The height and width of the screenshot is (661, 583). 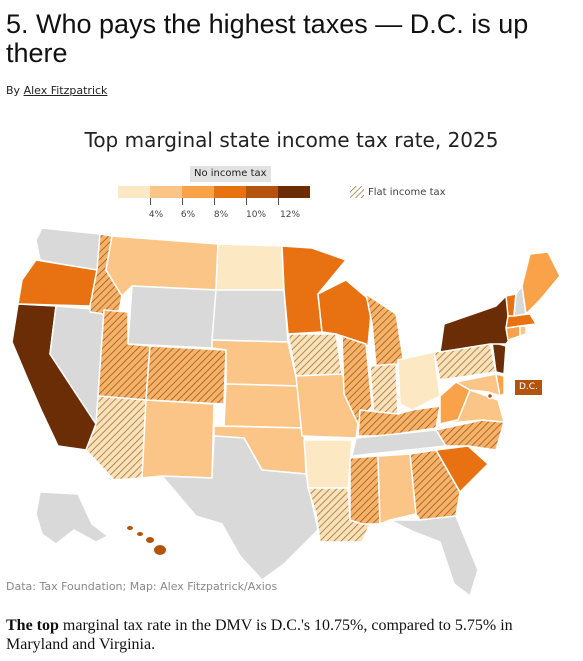 I want to click on state-ky, so click(x=399, y=421).